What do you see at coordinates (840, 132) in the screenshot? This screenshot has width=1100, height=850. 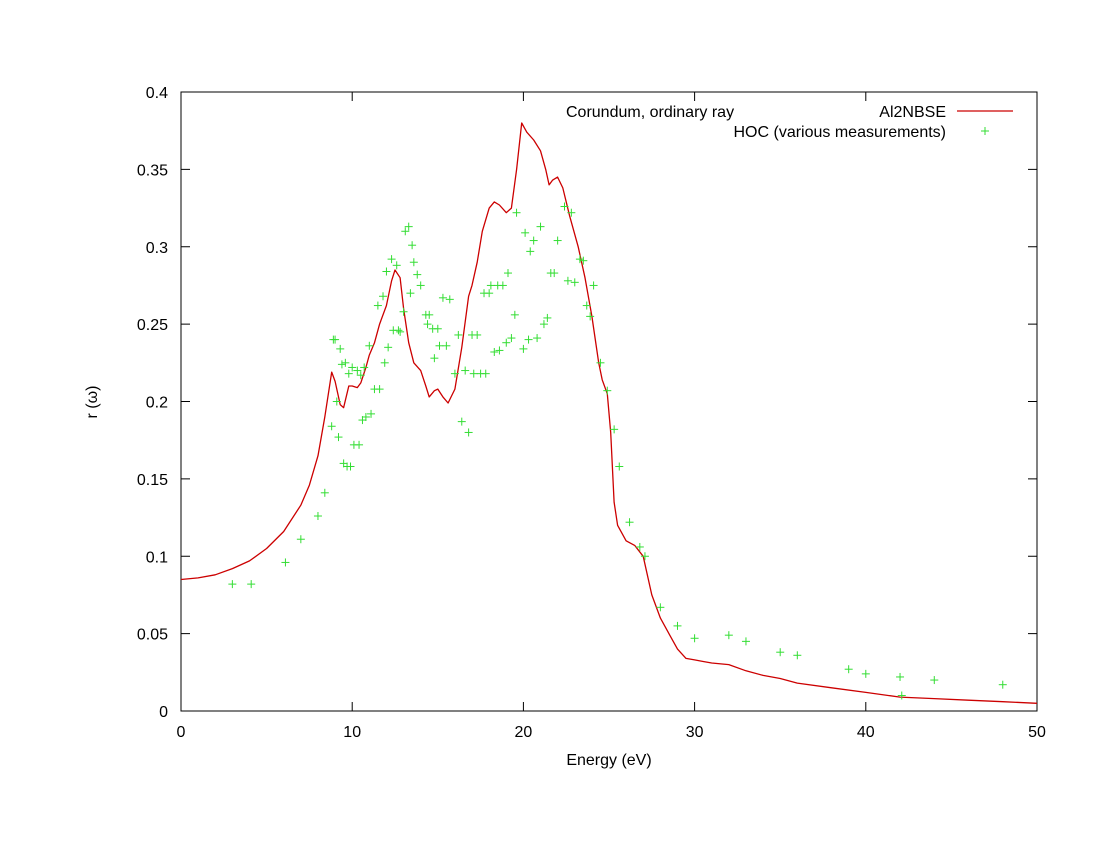 I see `legend-label-series-2: HOC (various measurements)` at bounding box center [840, 132].